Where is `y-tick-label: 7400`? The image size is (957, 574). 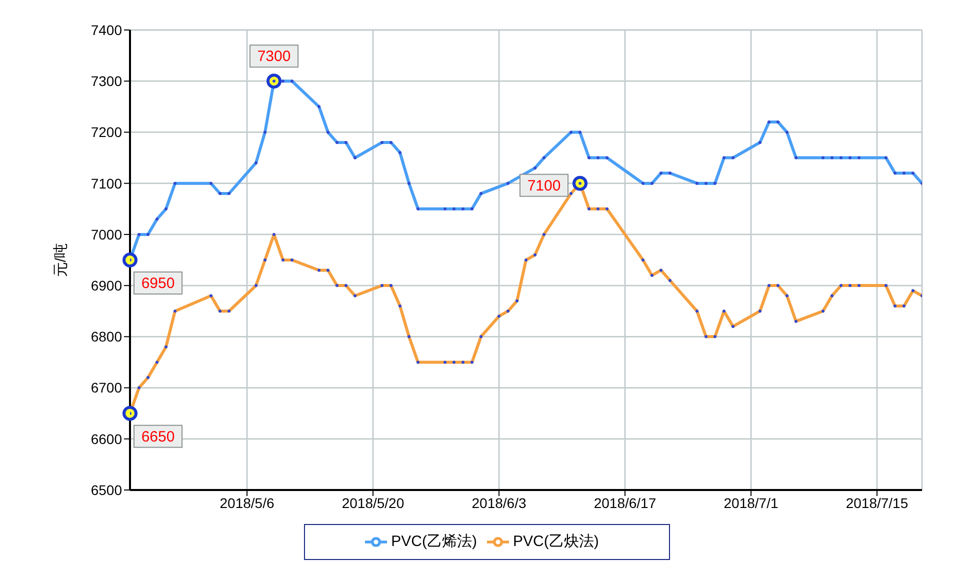 y-tick-label: 7400 is located at coordinates (106, 30).